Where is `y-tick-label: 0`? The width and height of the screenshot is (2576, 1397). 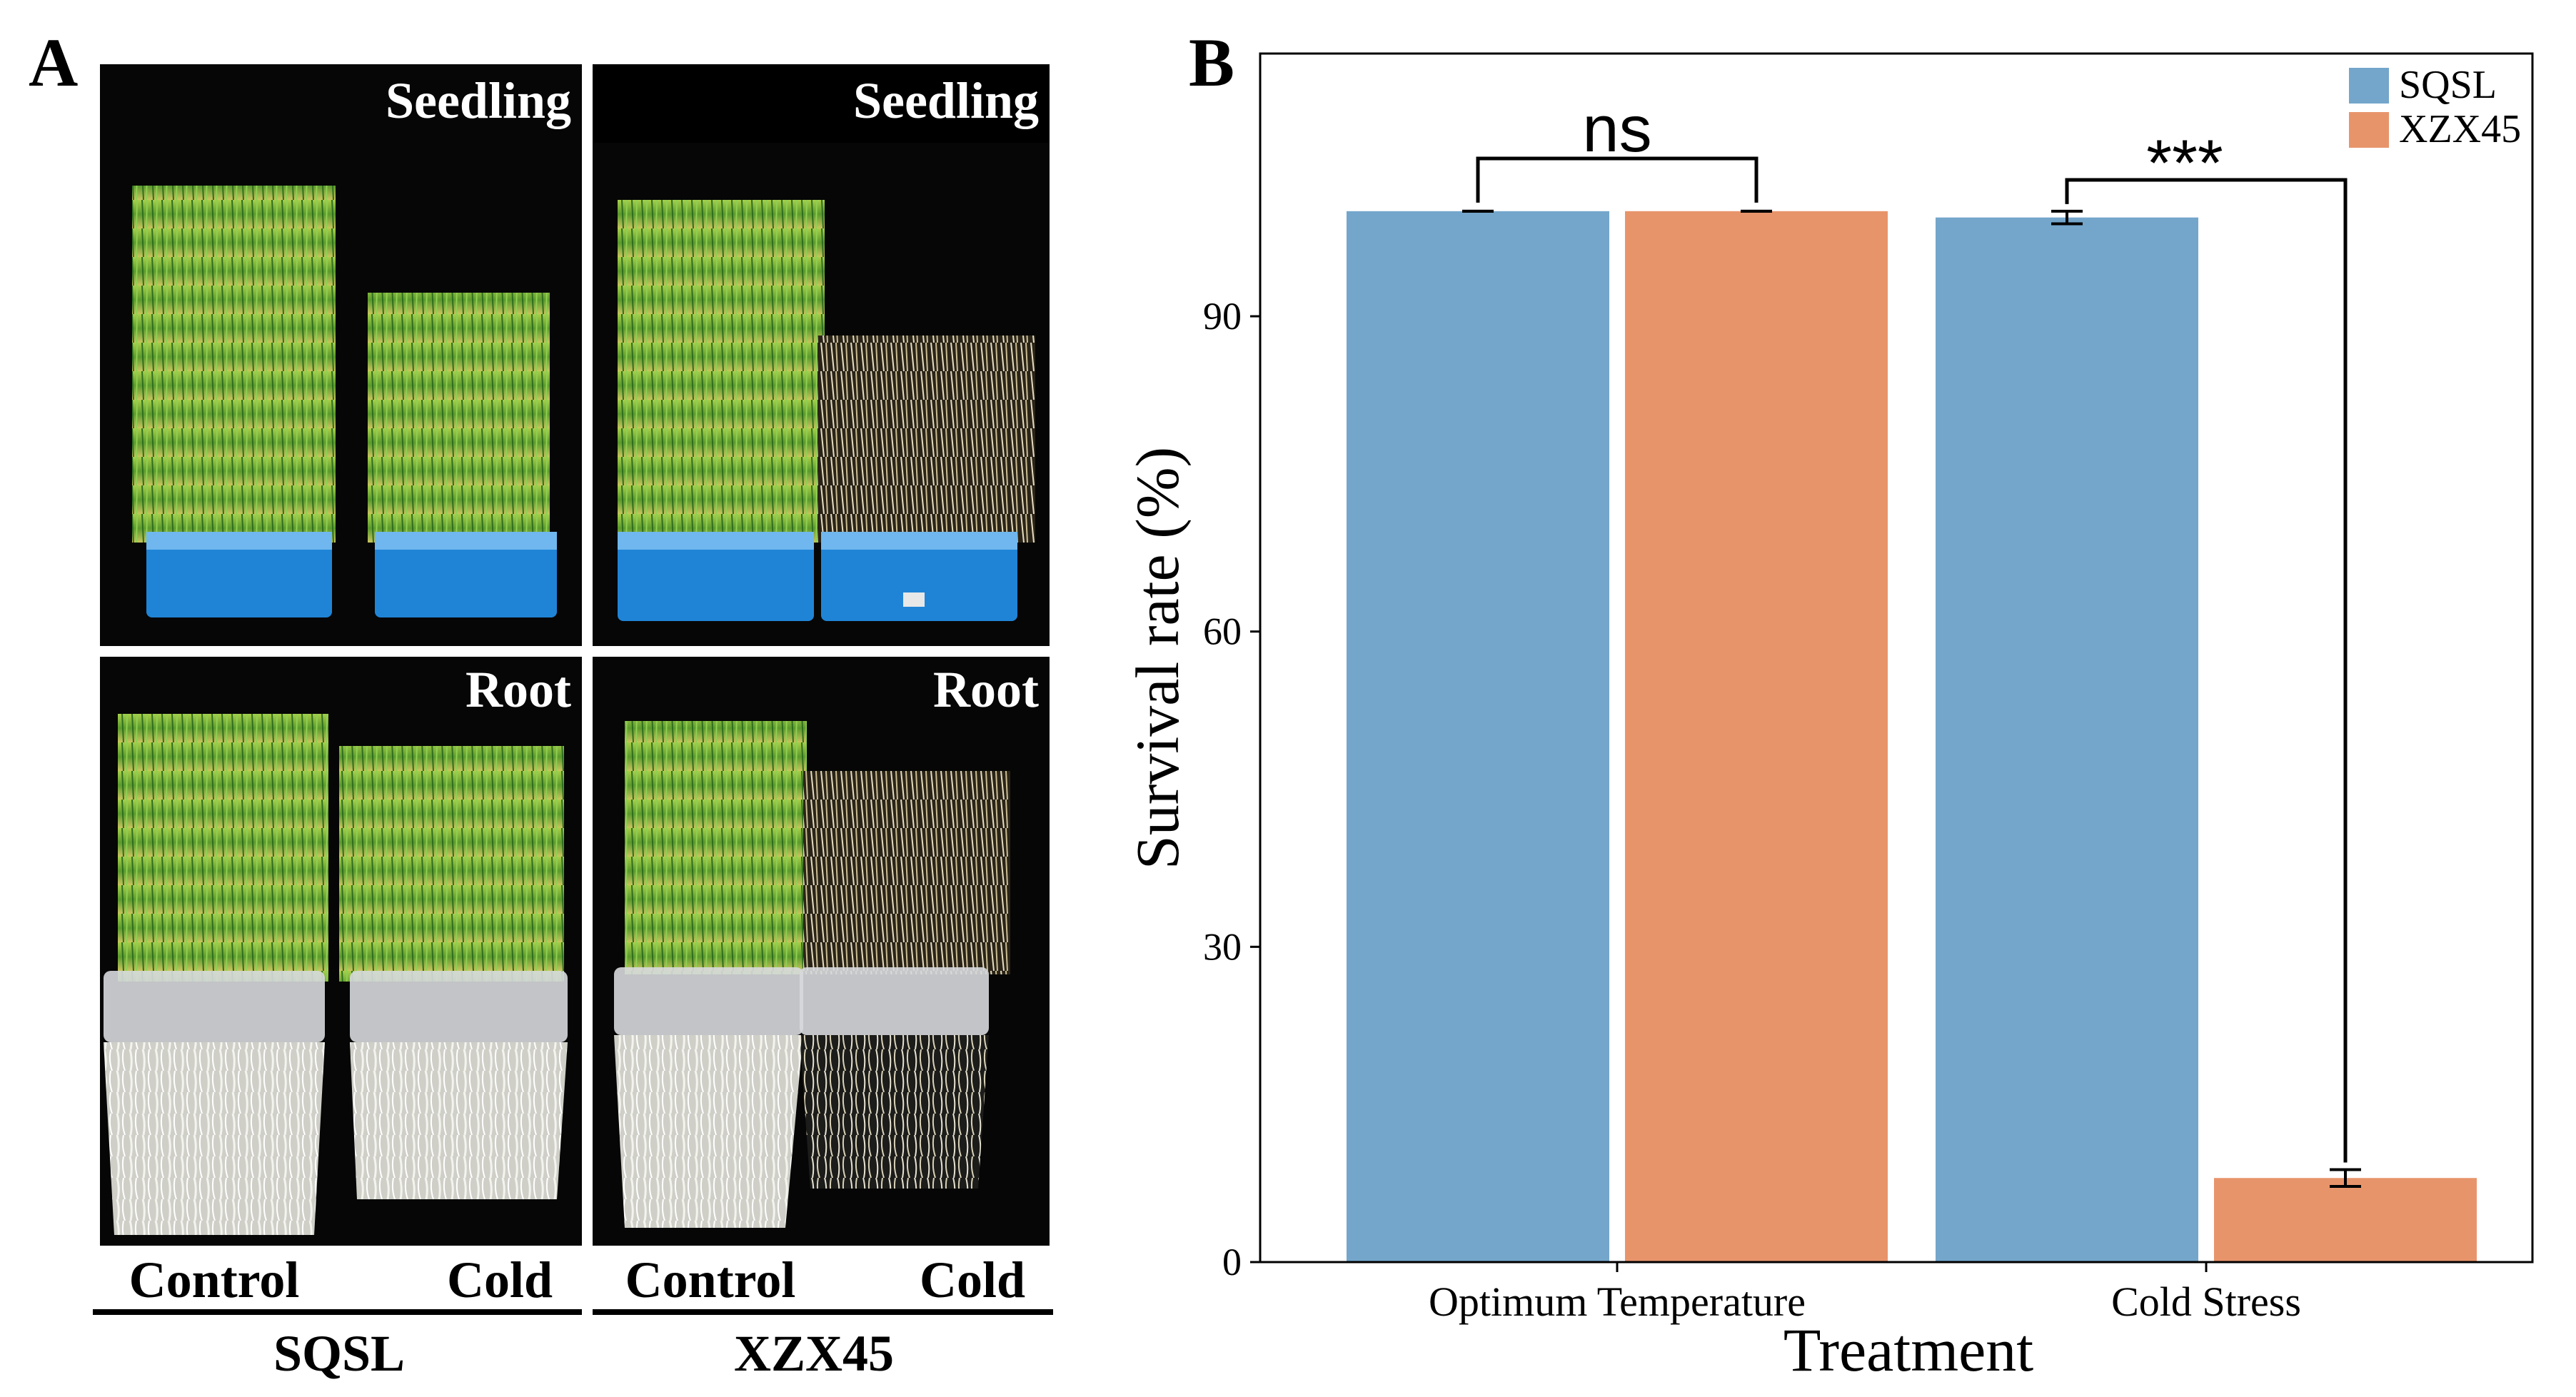
y-tick-label: 0 is located at coordinates (1232, 1262).